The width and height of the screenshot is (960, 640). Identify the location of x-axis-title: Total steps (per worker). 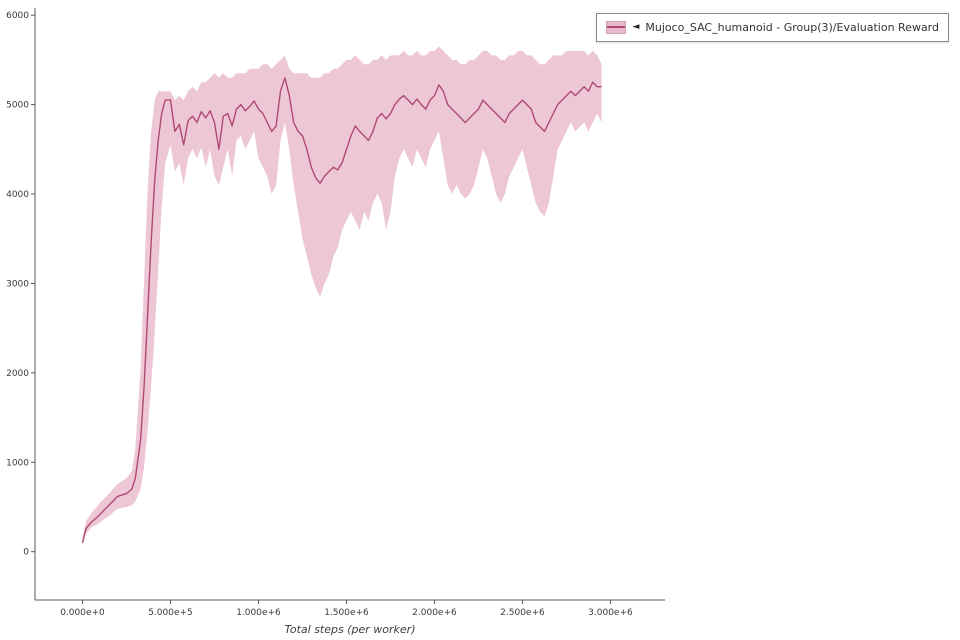
(350, 629).